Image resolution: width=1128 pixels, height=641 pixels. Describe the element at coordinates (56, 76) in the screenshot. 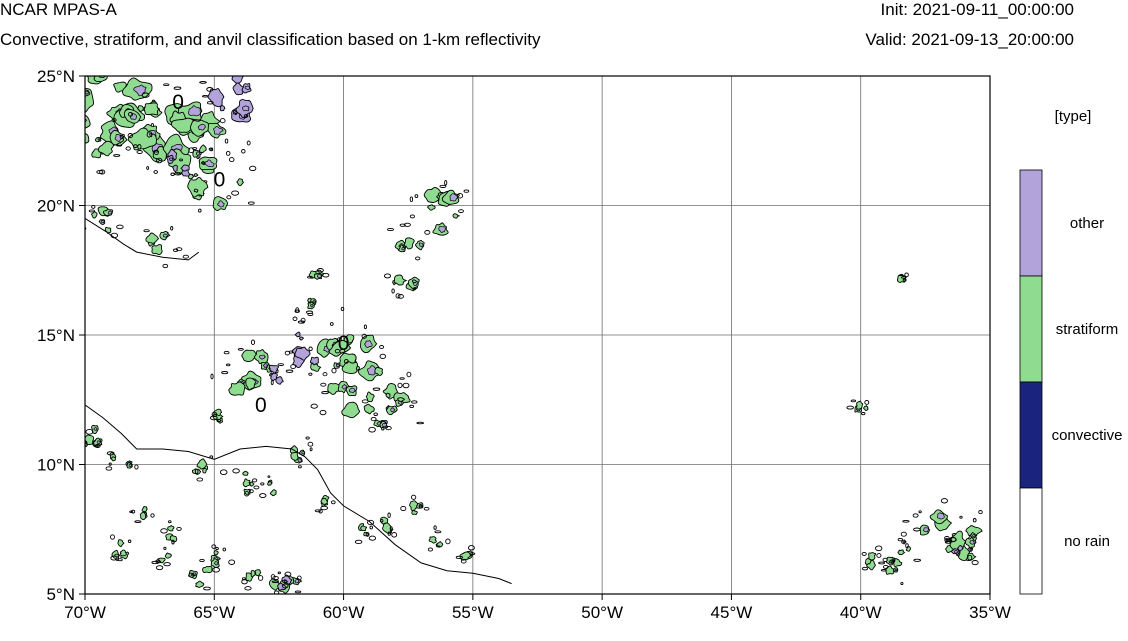

I see `y-tick-label: 25°N` at that location.